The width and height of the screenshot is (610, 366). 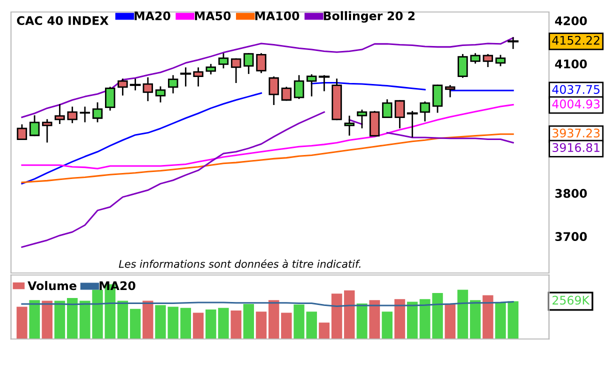 What do you see at coordinates (576, 89) in the screenshot?
I see `text: 4037.75` at bounding box center [576, 89].